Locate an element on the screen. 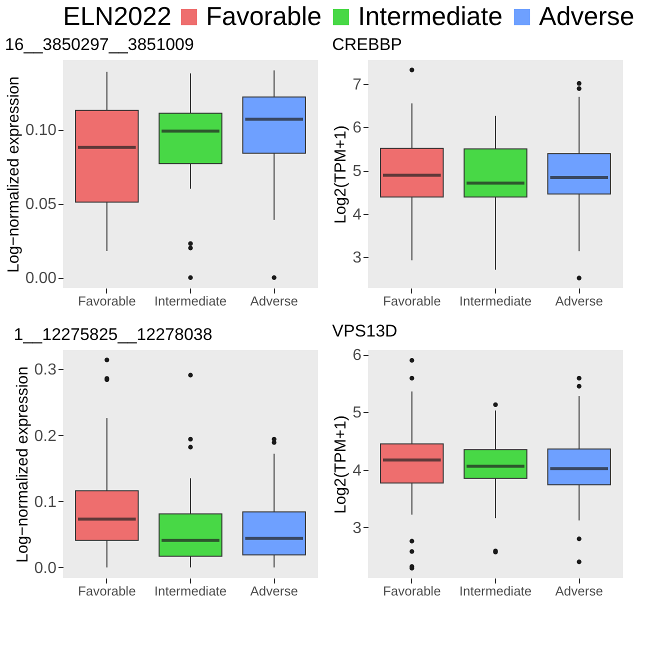  chart-title: 16__3850297__3851009 is located at coordinates (99, 44).